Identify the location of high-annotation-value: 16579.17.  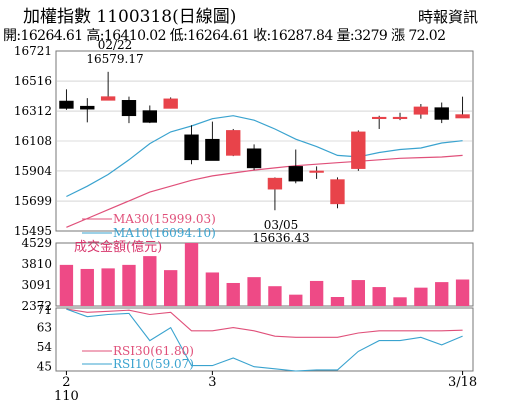
(114, 59).